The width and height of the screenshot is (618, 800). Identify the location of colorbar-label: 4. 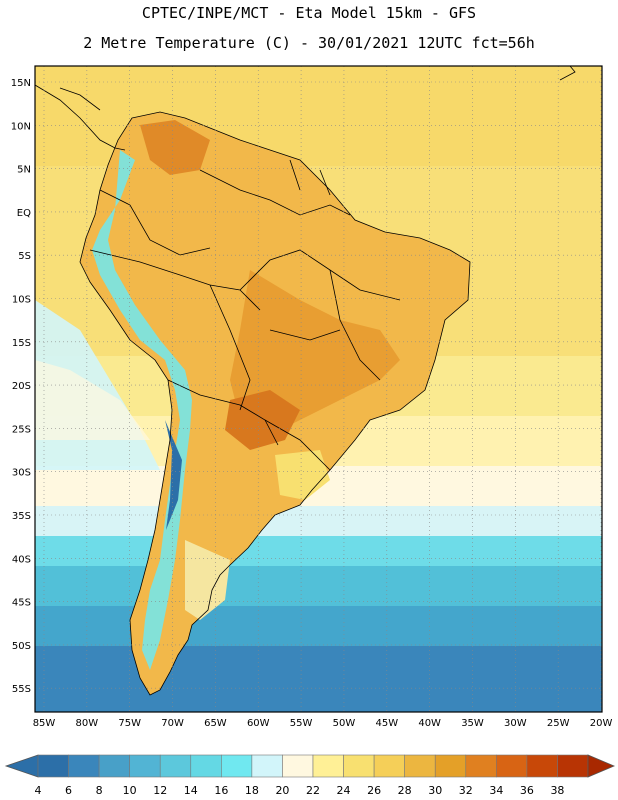
(38, 790).